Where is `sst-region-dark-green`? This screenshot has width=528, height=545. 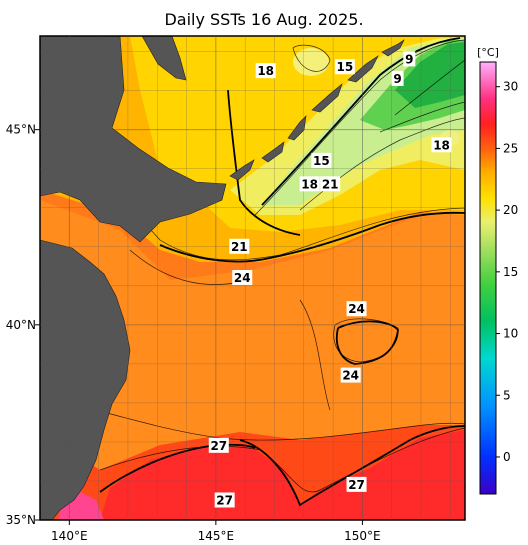 sst-region-dark-green is located at coordinates (430, 75).